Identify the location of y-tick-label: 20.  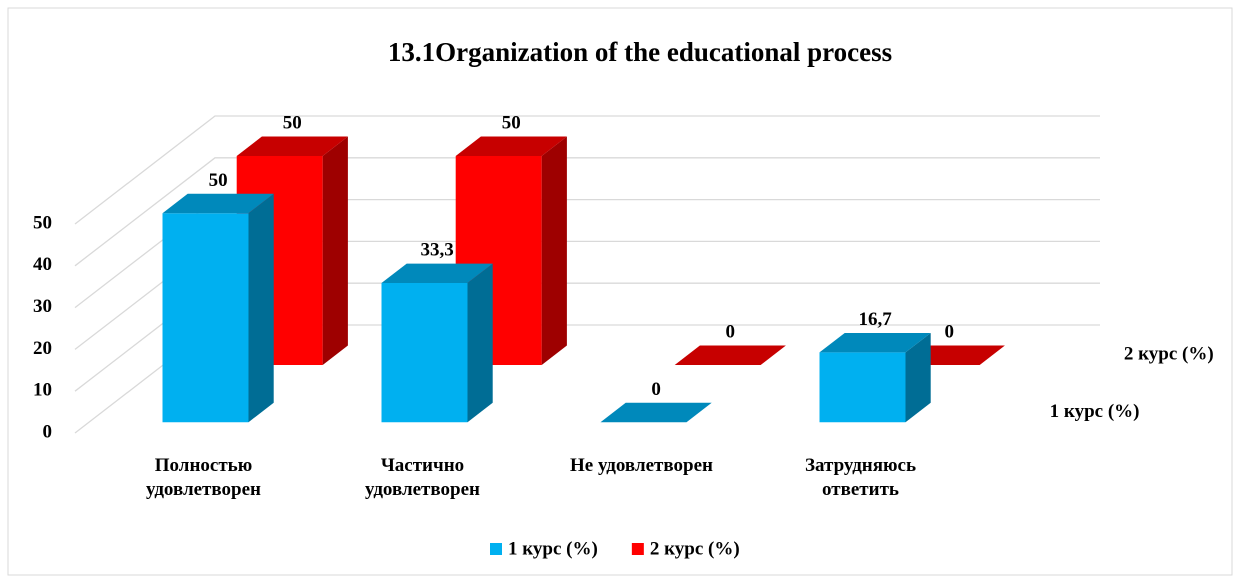
(42, 348).